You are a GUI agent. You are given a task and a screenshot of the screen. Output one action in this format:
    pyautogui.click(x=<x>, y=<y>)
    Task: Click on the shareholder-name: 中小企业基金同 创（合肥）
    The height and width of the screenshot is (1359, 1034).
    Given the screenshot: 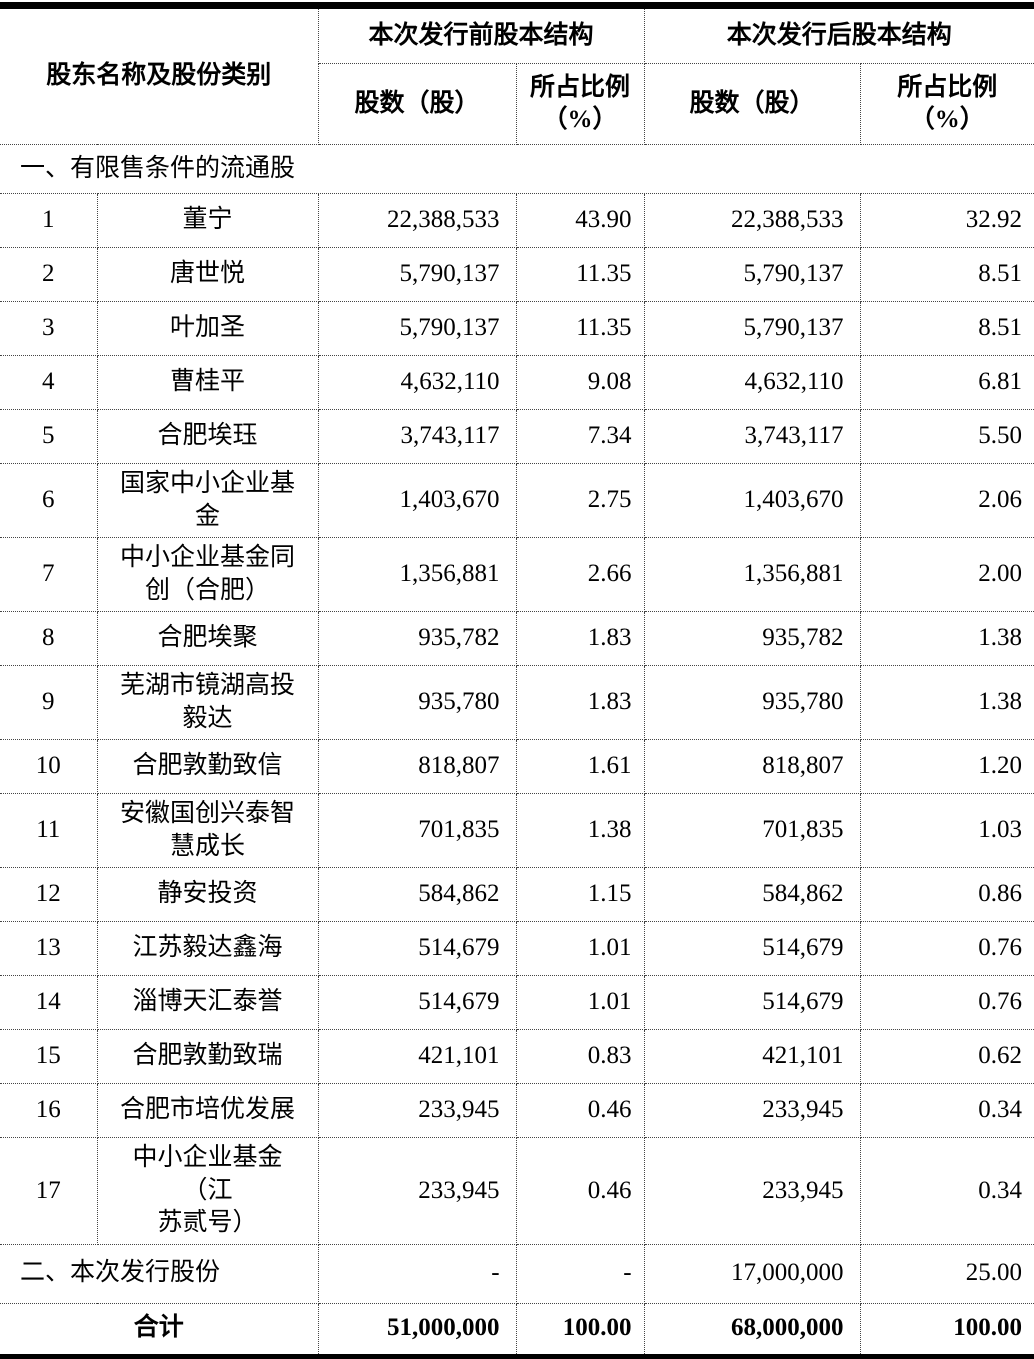 What is the action you would take?
    pyautogui.click(x=207, y=574)
    